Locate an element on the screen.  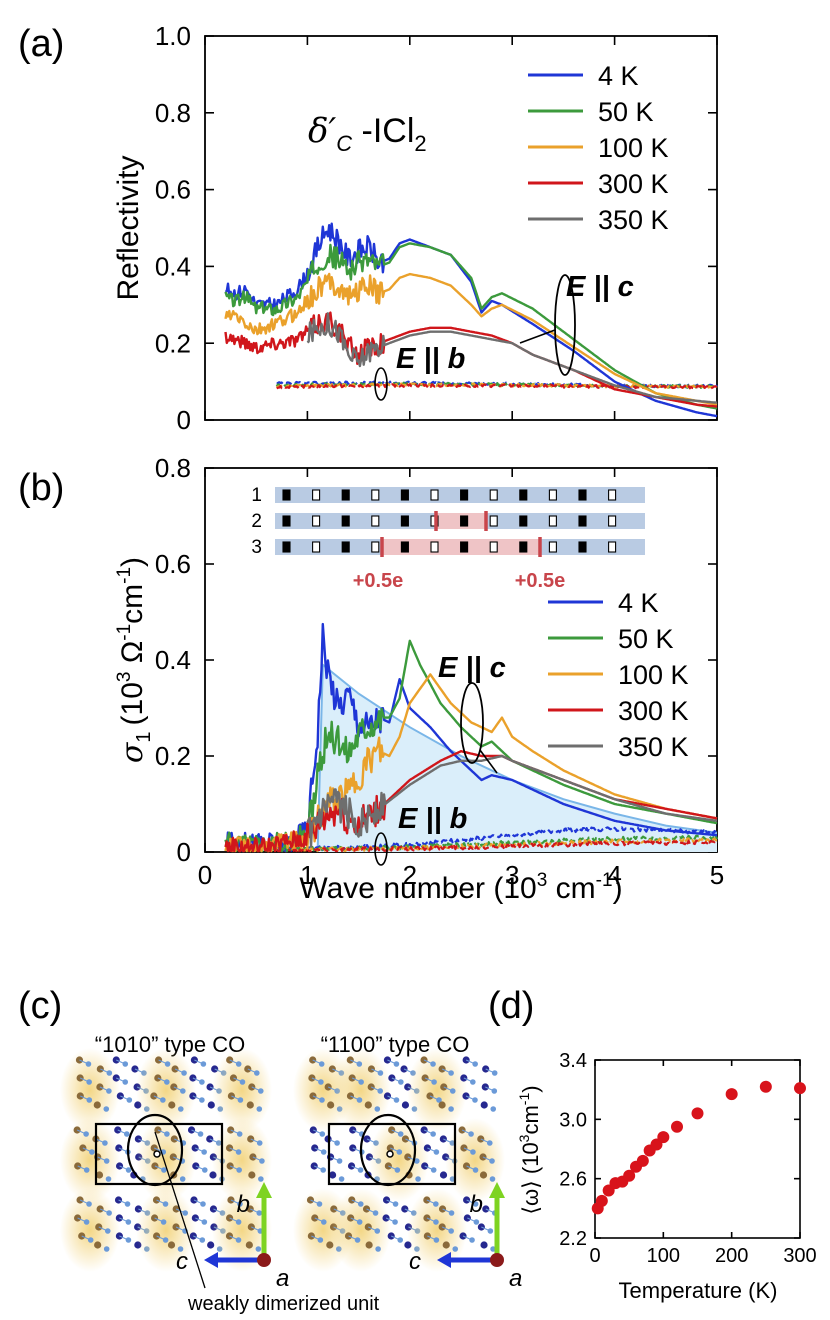
structure-1010: c b a is located at coordinates (174, 1170).